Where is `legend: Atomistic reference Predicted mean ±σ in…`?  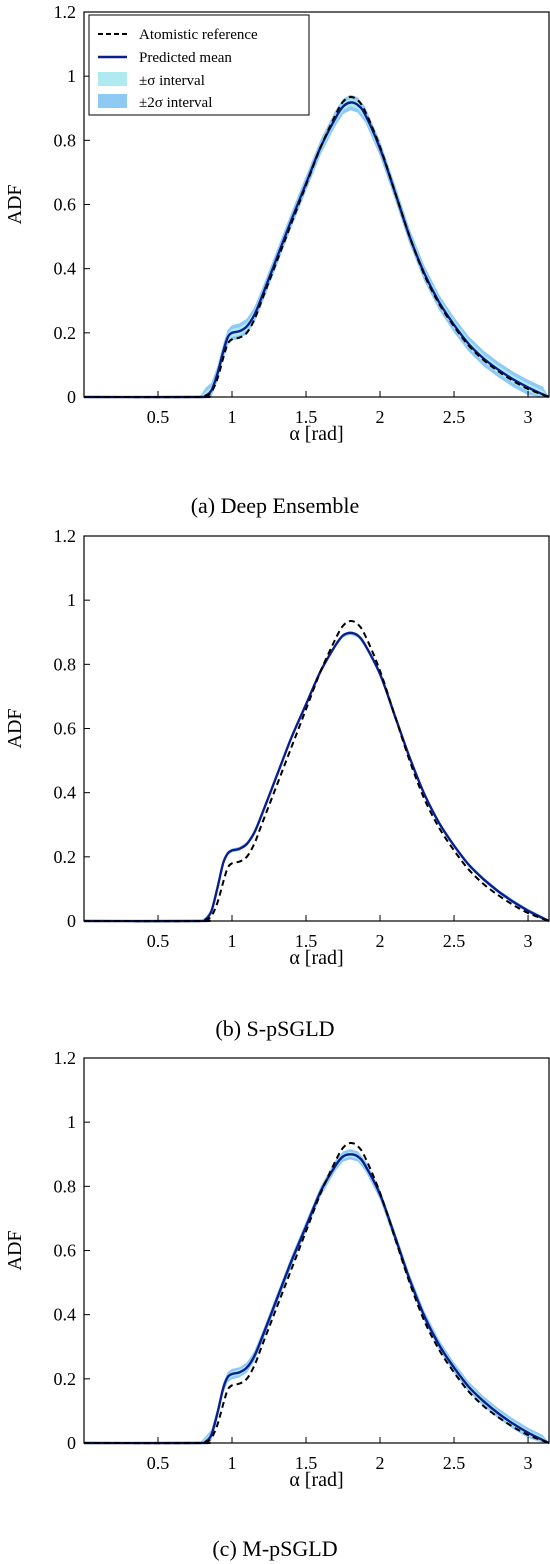
legend: Atomistic reference Predicted mean ±σ in… is located at coordinates (199, 65).